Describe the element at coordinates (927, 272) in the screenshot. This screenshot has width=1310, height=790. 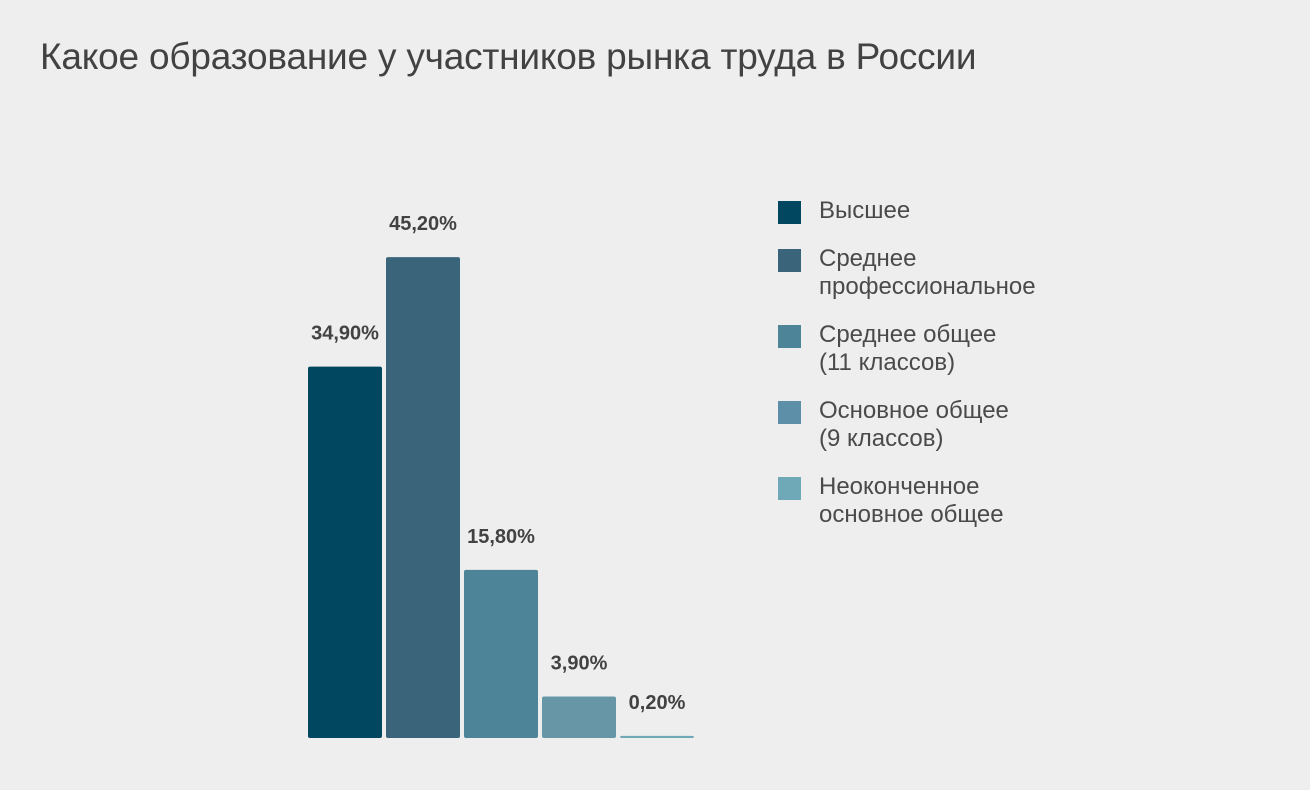
I see `legend-label: Среднее профессиональное` at that location.